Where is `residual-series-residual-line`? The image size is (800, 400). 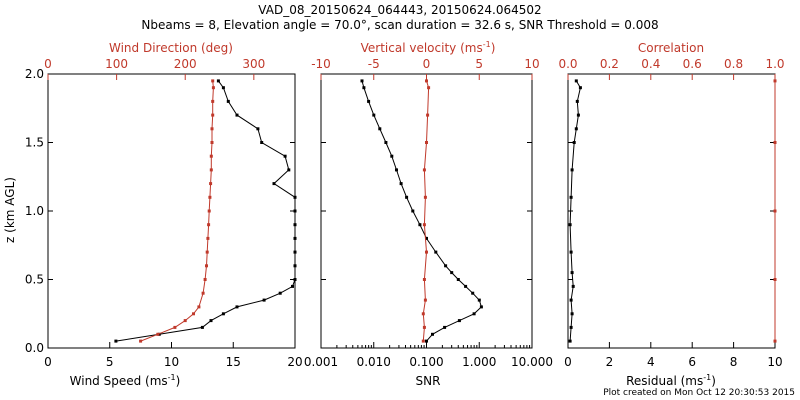
residual-series-residual-line is located at coordinates (575, 211).